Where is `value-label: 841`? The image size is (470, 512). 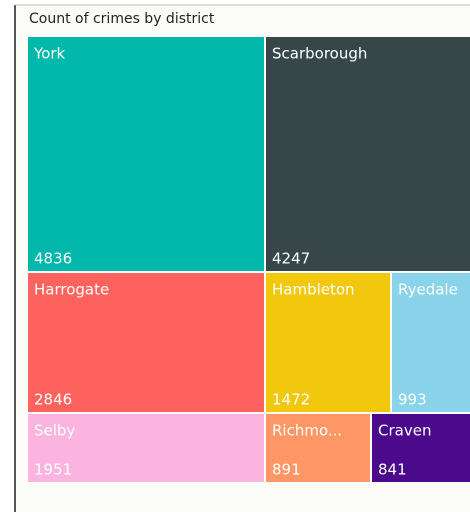 value-label: 841 is located at coordinates (392, 470).